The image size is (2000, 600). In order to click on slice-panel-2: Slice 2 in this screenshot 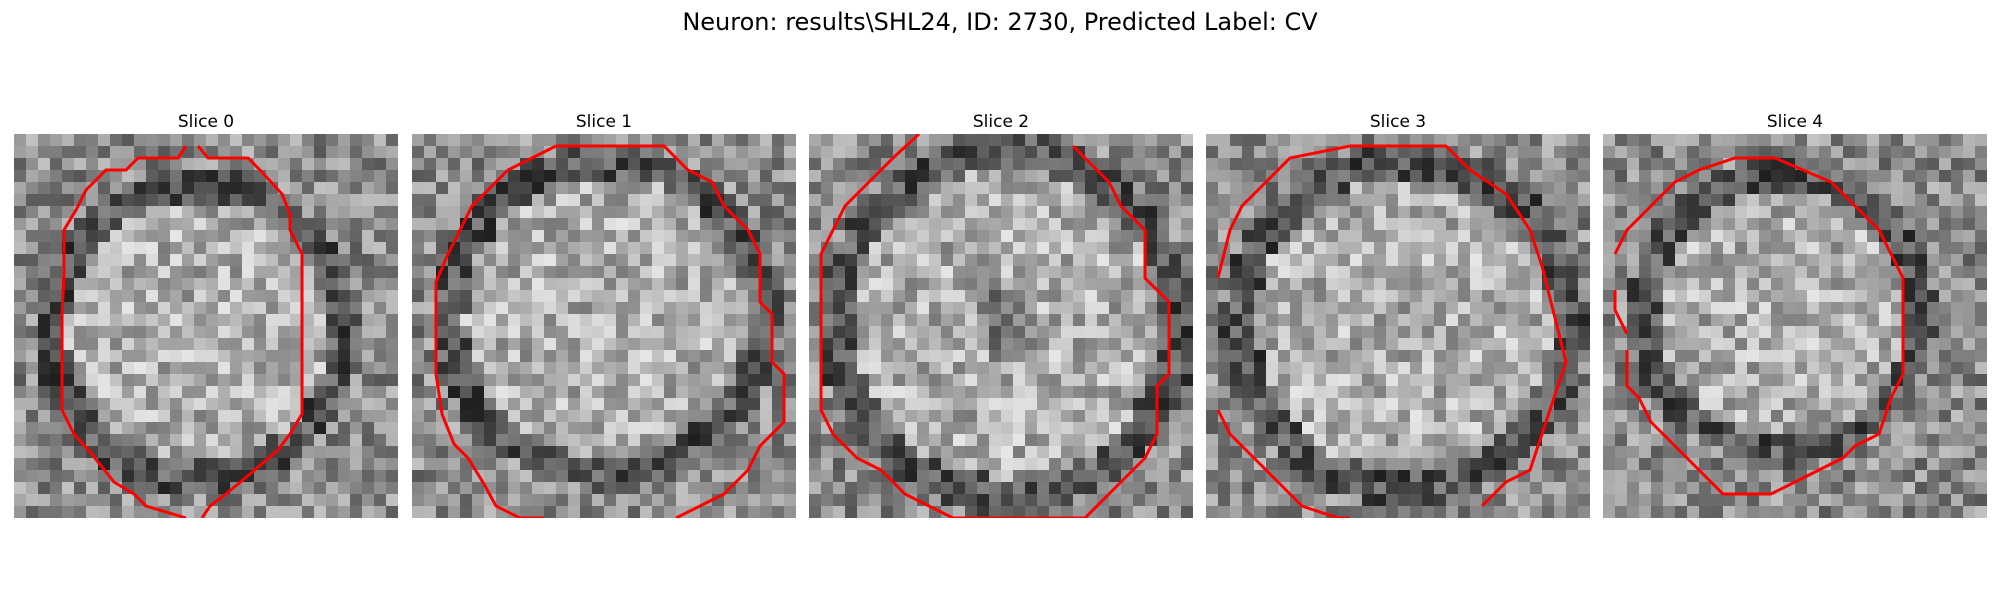, I will do `click(1001, 314)`.